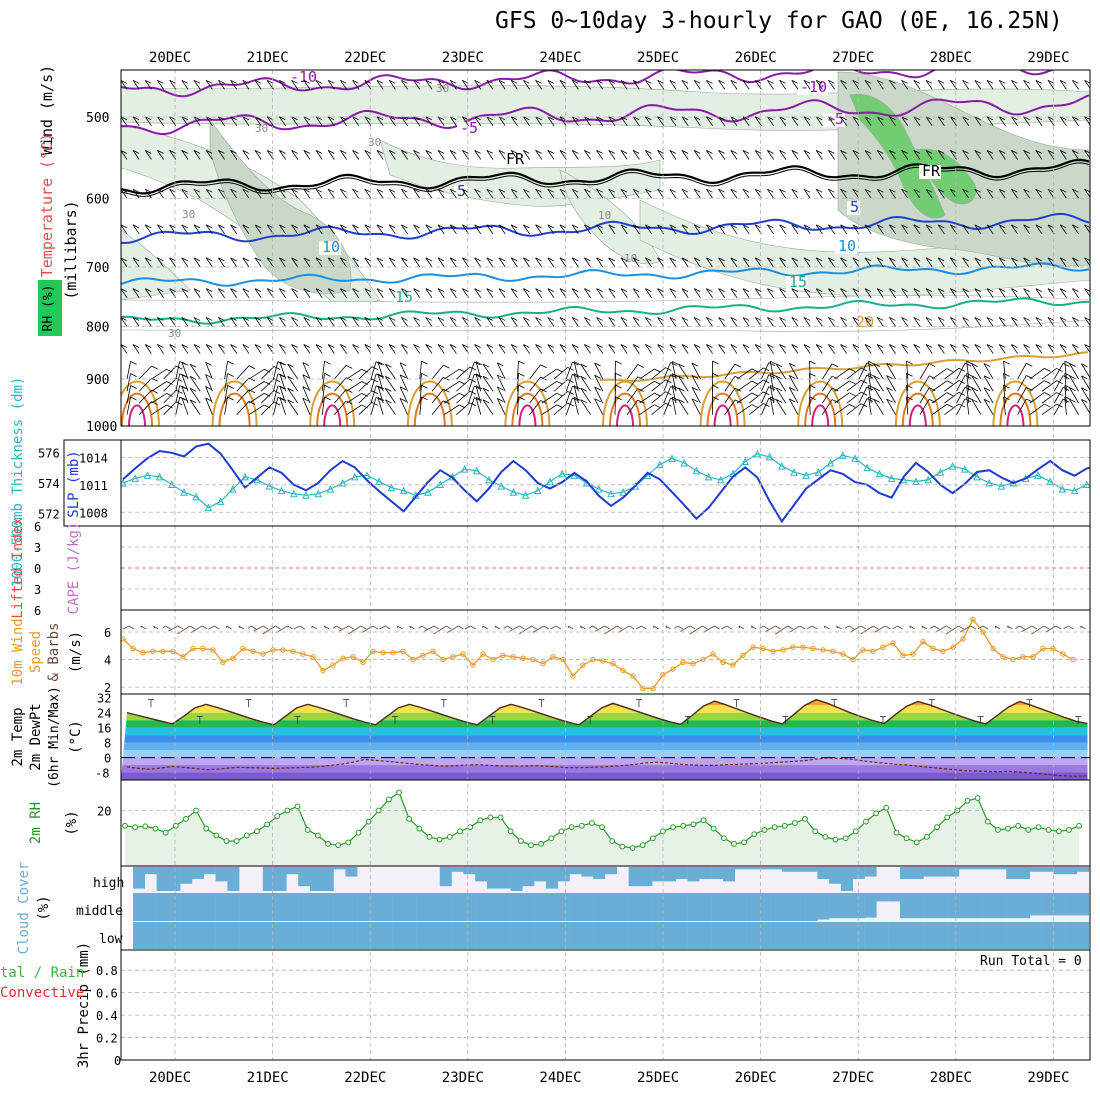 This screenshot has width=1100, height=1100. What do you see at coordinates (102, 774) in the screenshot?
I see `y-tick-label: -8` at bounding box center [102, 774].